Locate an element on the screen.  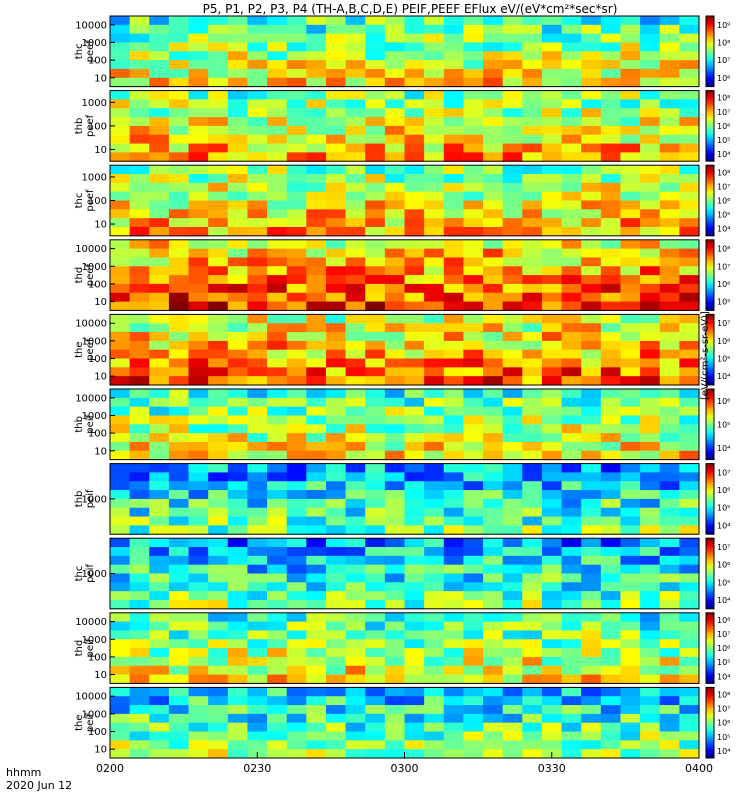
y-tick-label: 1000 is located at coordinates (94, 574).